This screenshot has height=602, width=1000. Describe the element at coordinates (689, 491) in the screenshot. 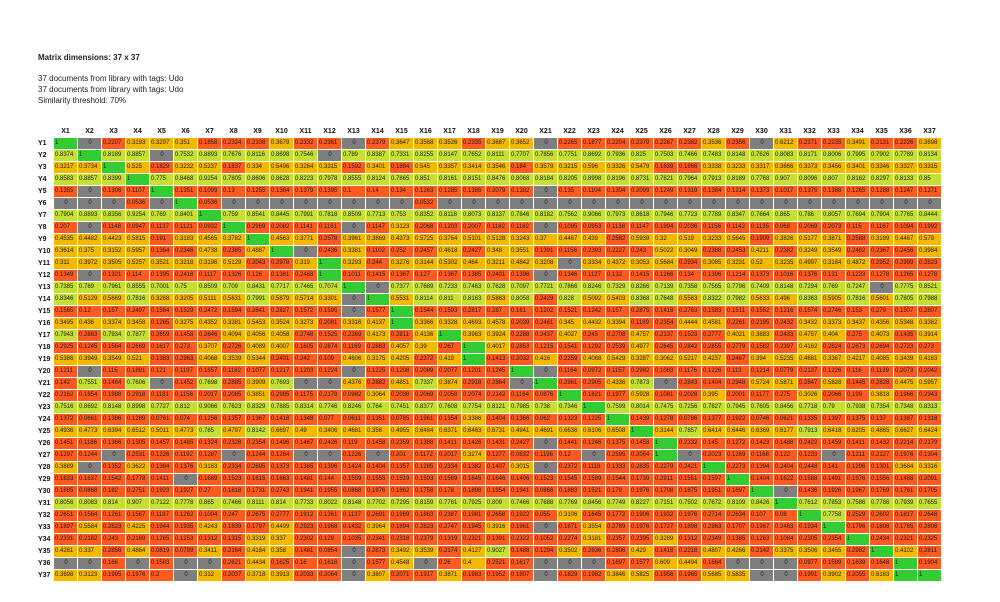

I see `matrix-cell: 0.1875` at that location.